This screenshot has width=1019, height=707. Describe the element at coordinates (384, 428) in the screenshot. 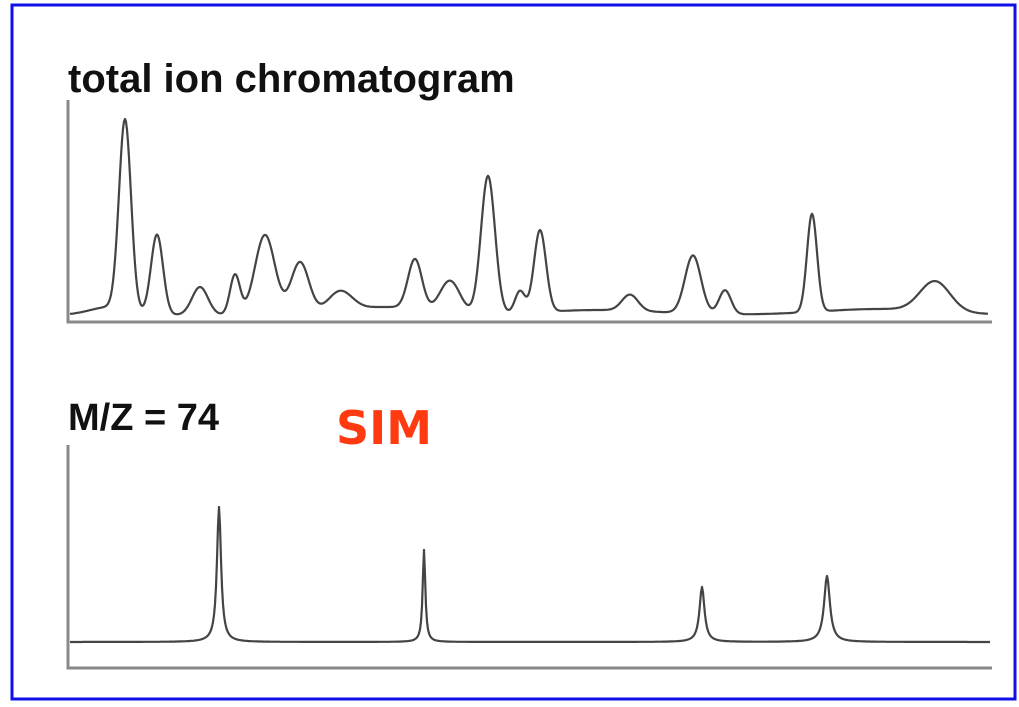

I see `sim-tag: SIM` at that location.